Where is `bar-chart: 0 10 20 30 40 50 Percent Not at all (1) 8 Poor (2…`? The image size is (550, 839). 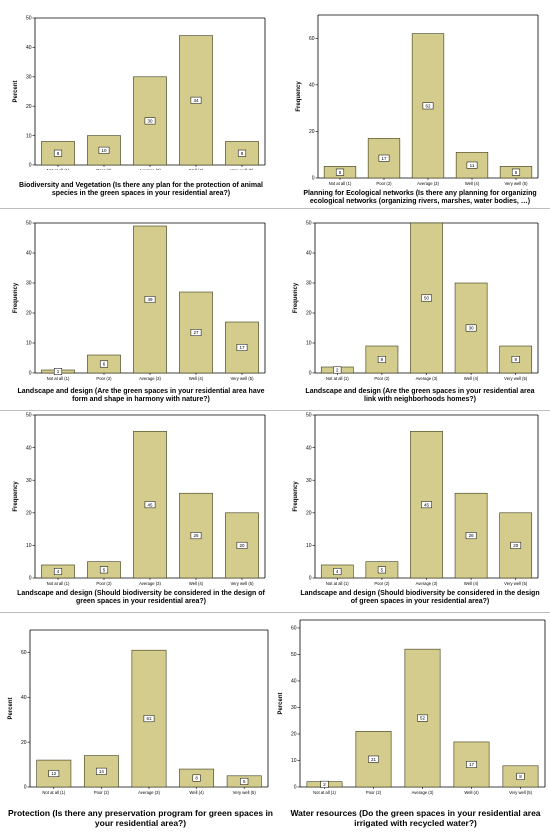
bar-chart: 0 10 20 30 40 50 Percent Not at all (1) 8 Poor (2… is located at coordinates (139, 93).